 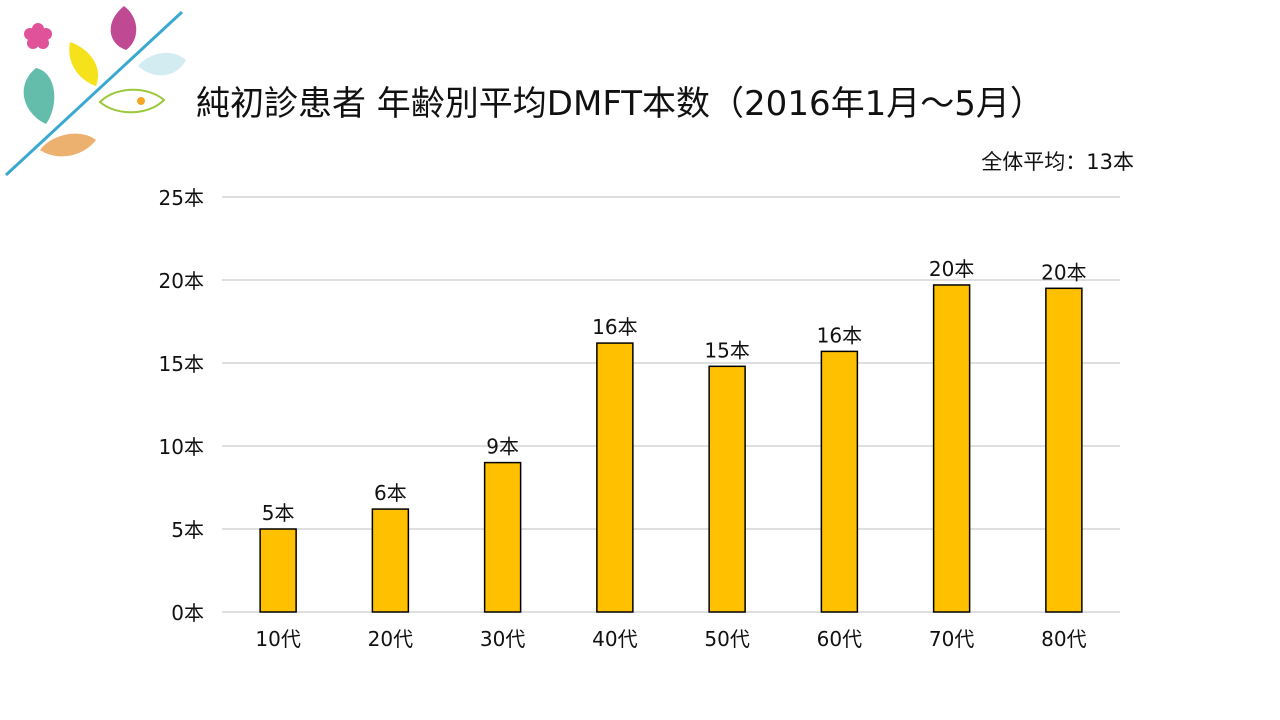 I want to click on corner-leaf-decoration, so click(x=95, y=91).